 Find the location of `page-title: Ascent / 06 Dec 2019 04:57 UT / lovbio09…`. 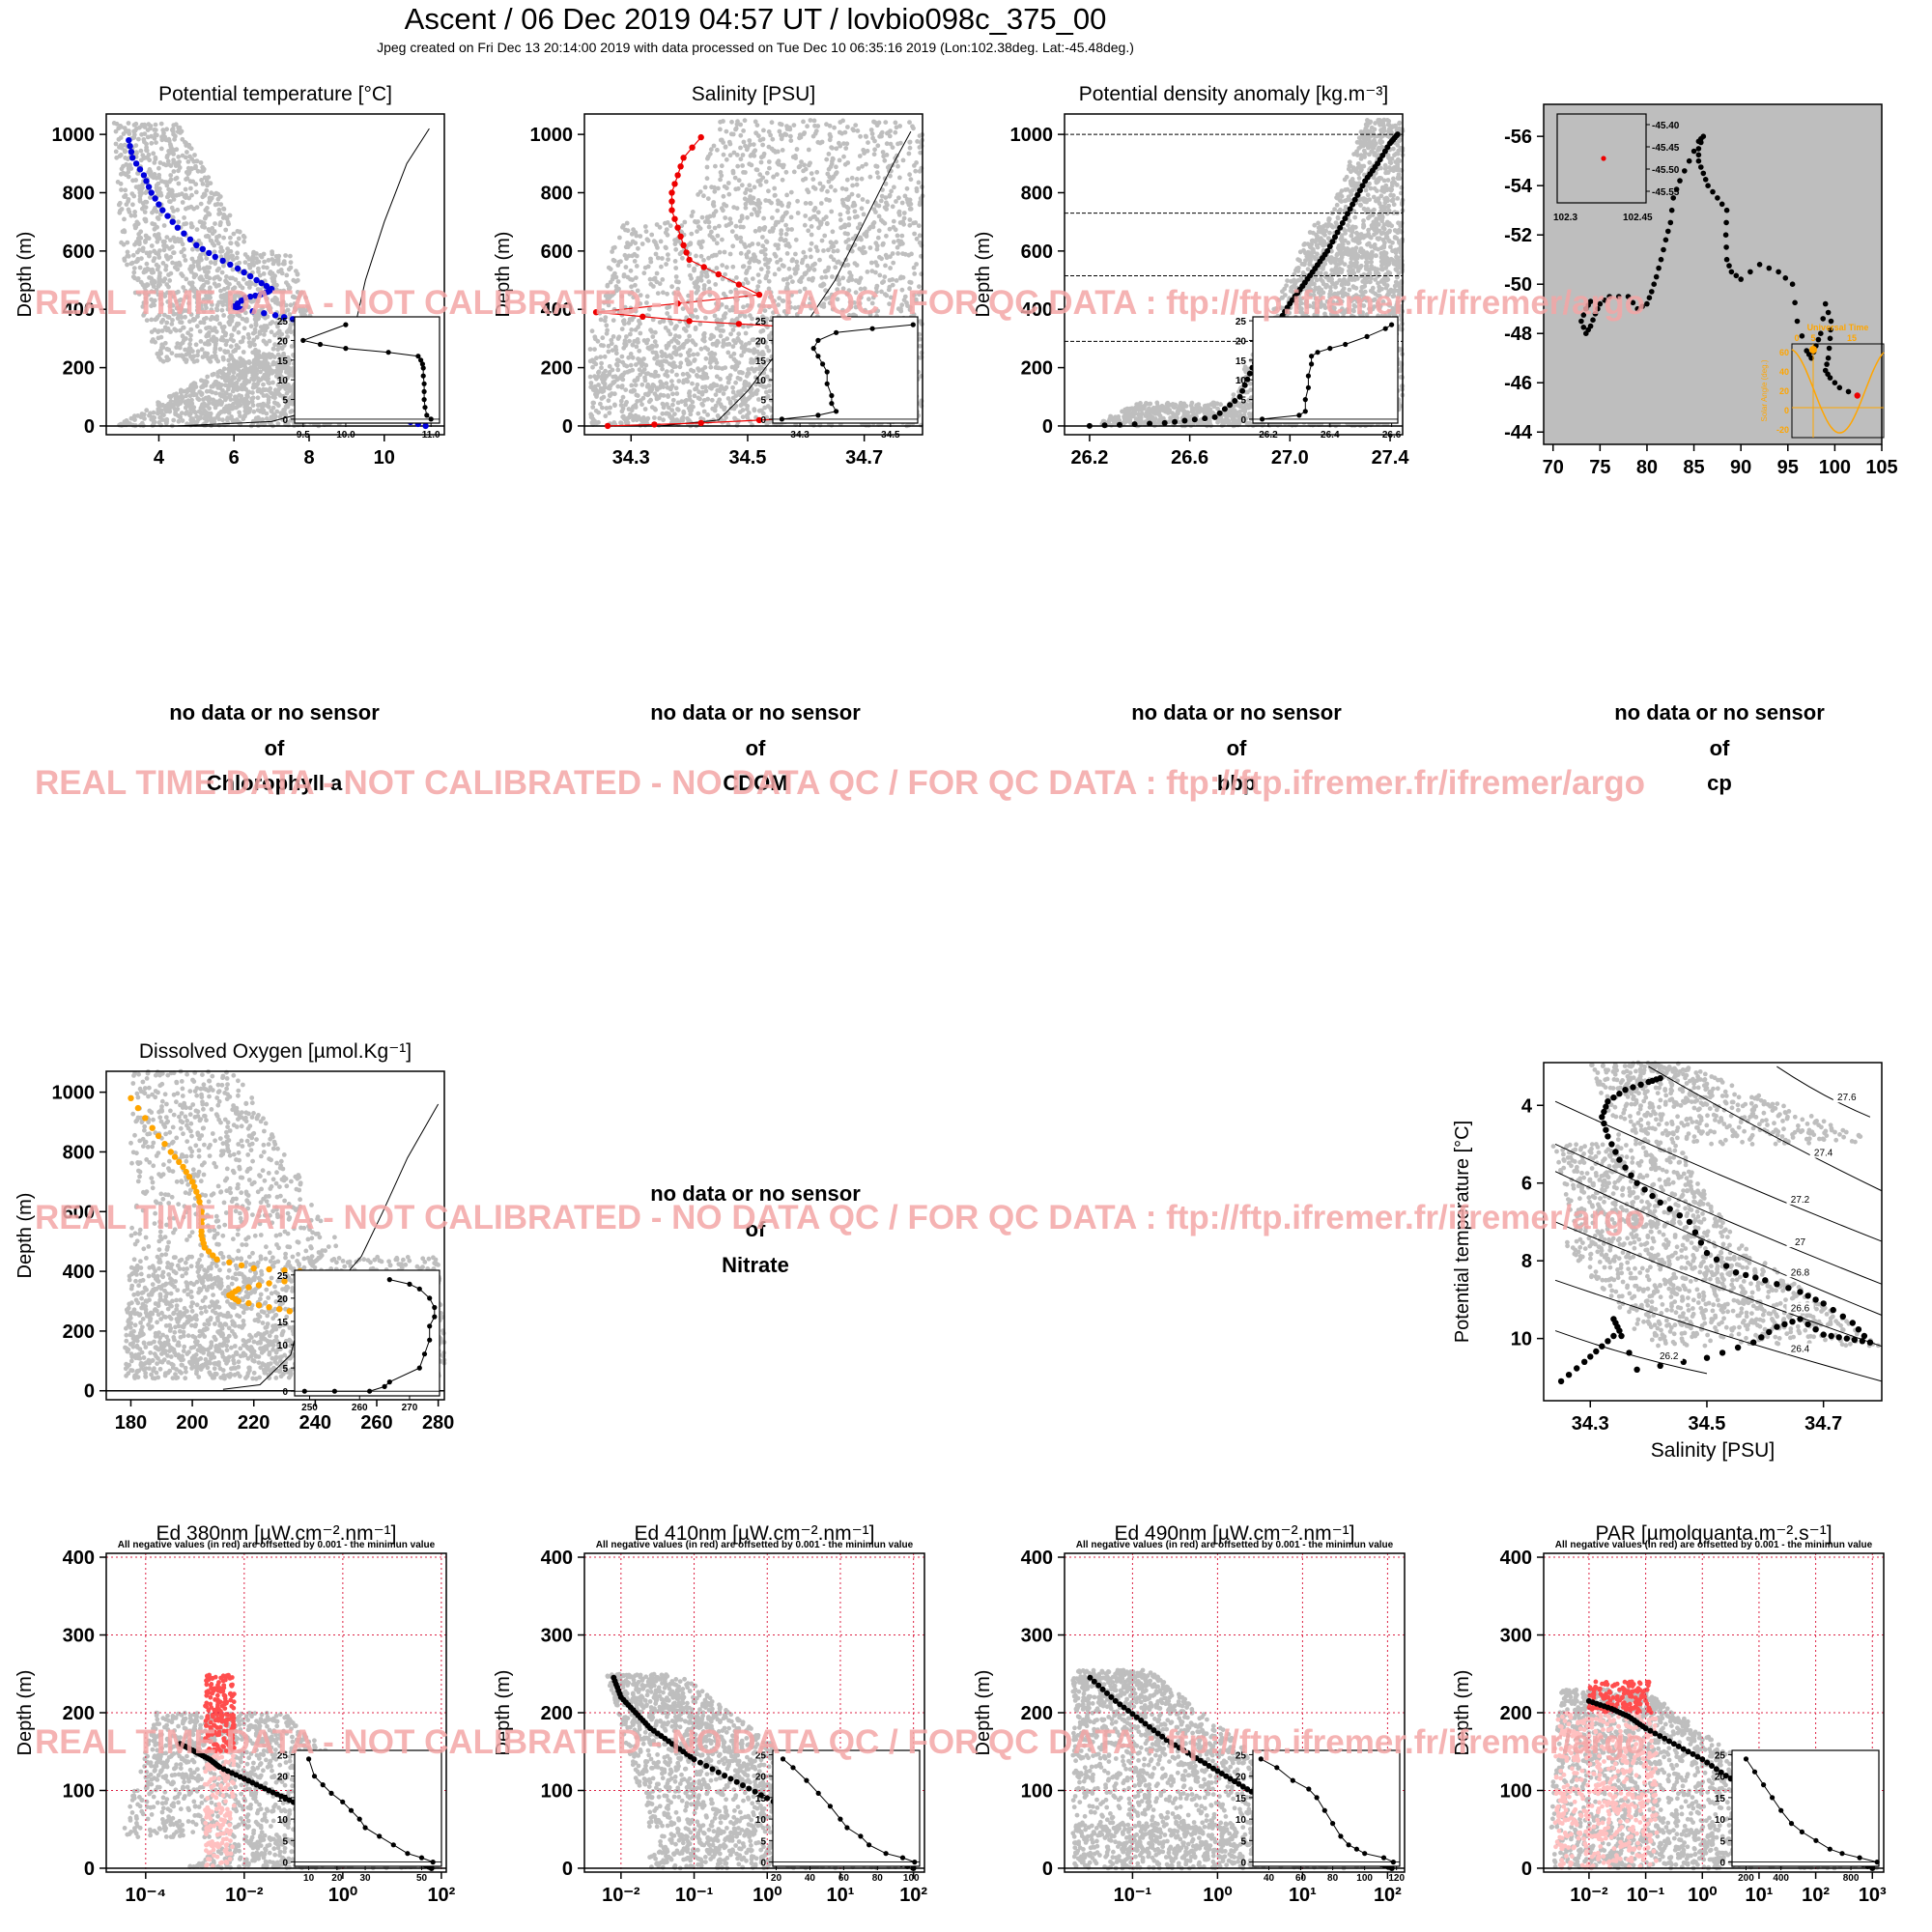

page-title: Ascent / 06 Dec 2019 04:57 UT / lovbio09… is located at coordinates (756, 19).